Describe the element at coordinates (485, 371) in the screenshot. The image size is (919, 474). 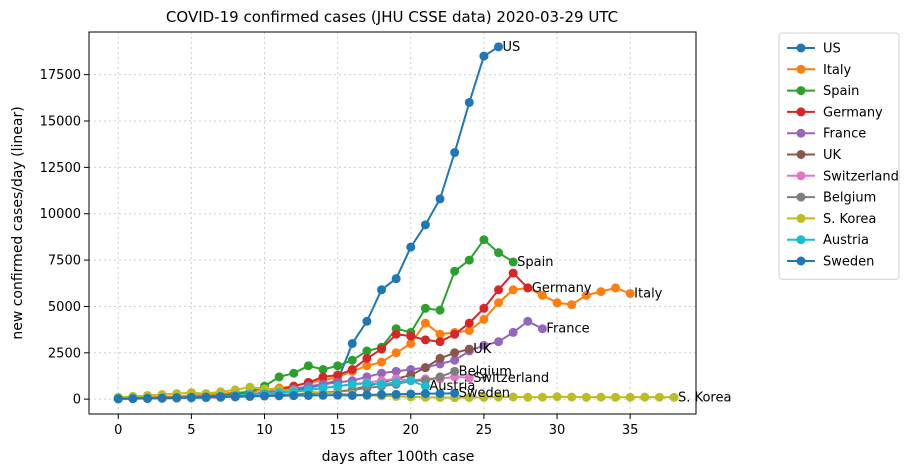
I see `annotation-label: Belgium` at that location.